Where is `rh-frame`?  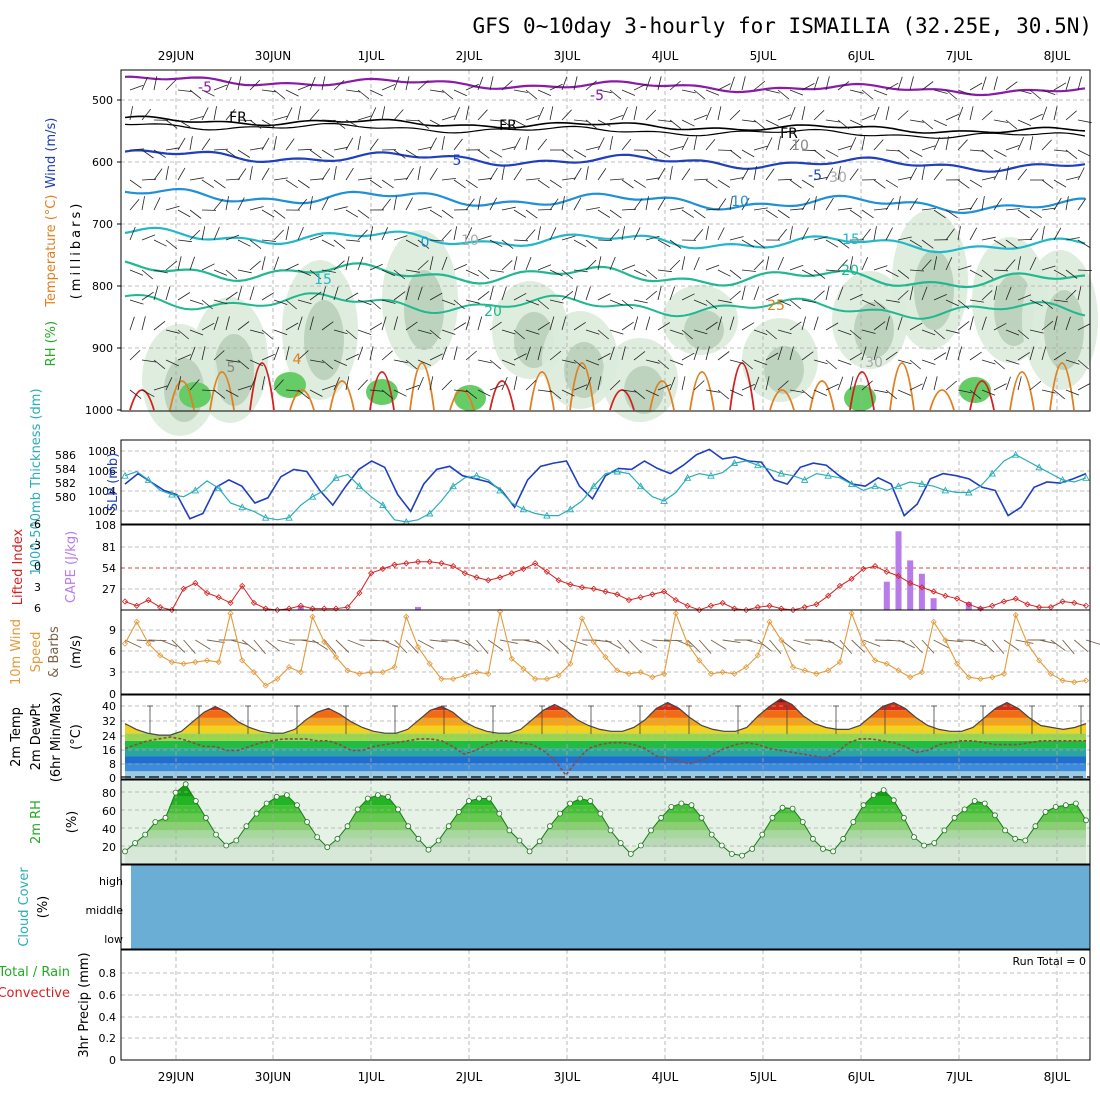 rh-frame is located at coordinates (605, 822).